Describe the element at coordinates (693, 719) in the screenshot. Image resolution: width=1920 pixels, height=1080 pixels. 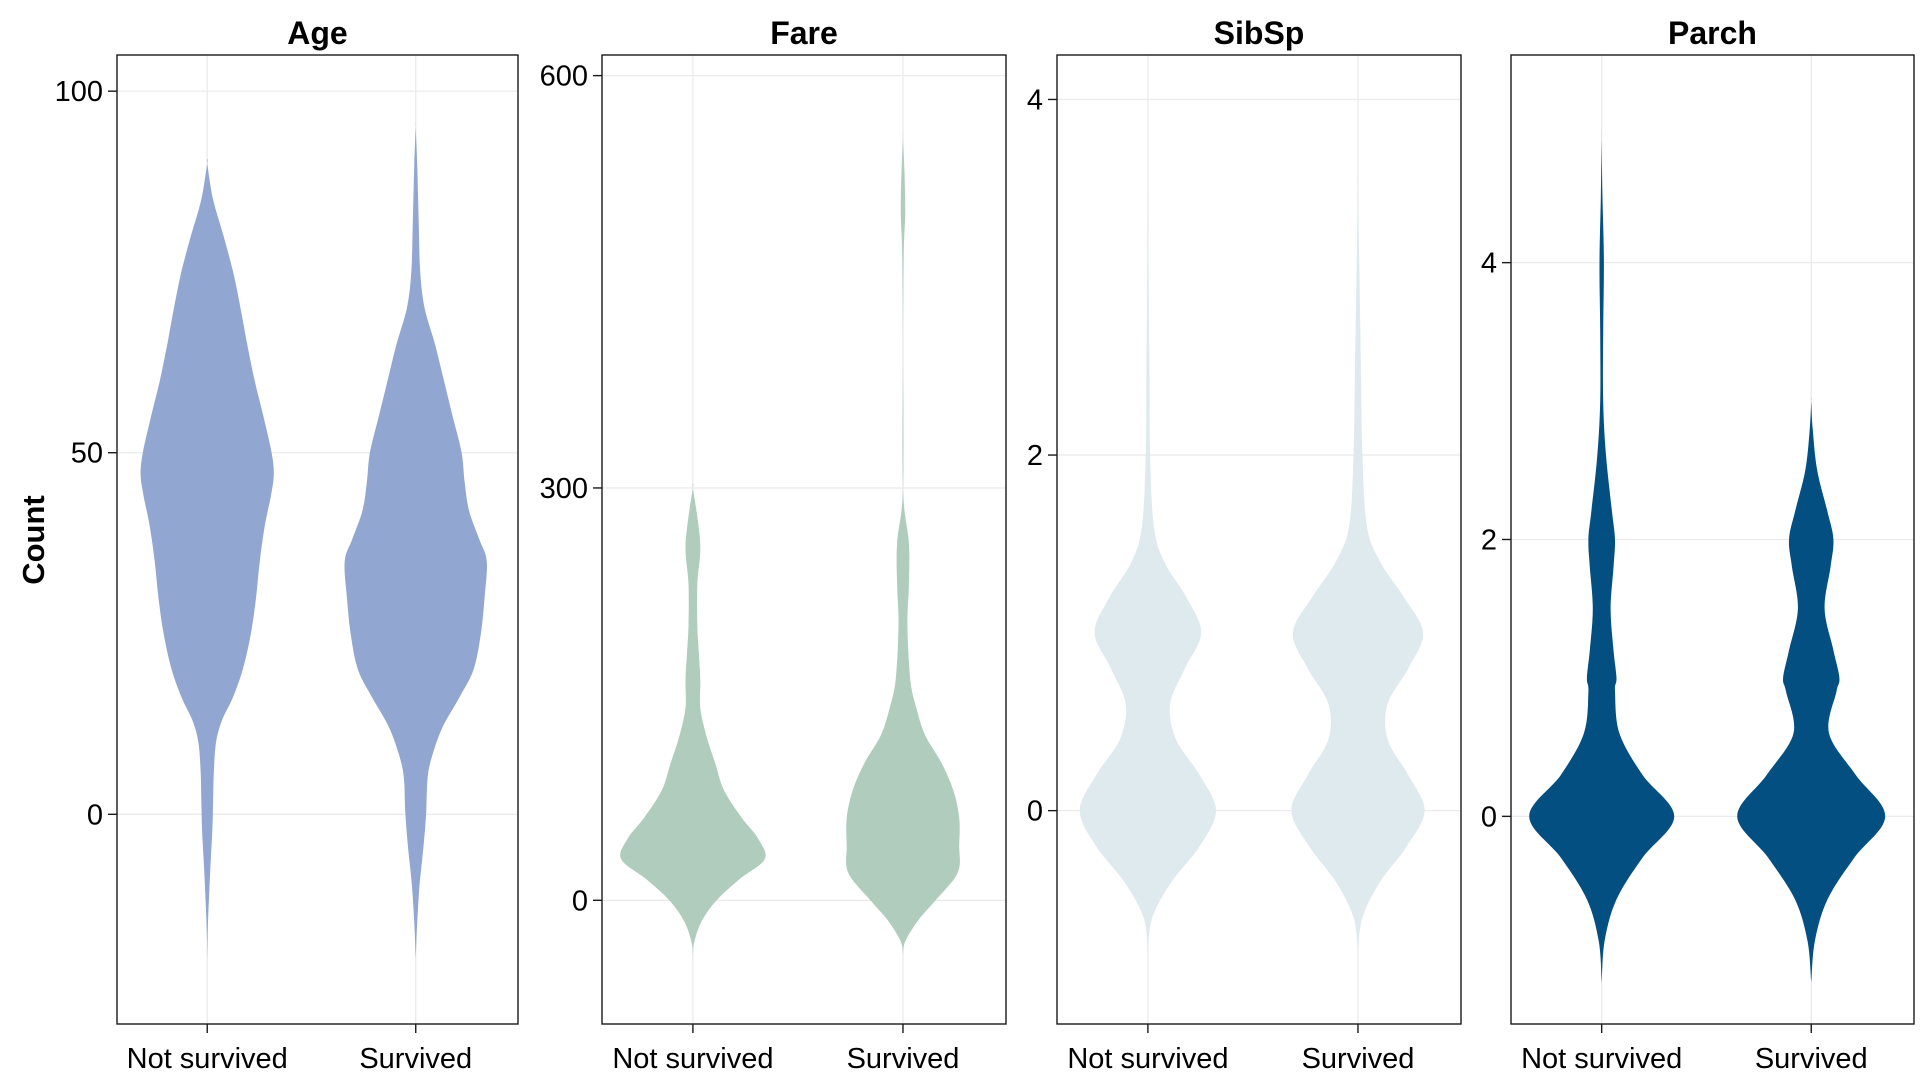
I see `violin-fare-not-survived` at that location.